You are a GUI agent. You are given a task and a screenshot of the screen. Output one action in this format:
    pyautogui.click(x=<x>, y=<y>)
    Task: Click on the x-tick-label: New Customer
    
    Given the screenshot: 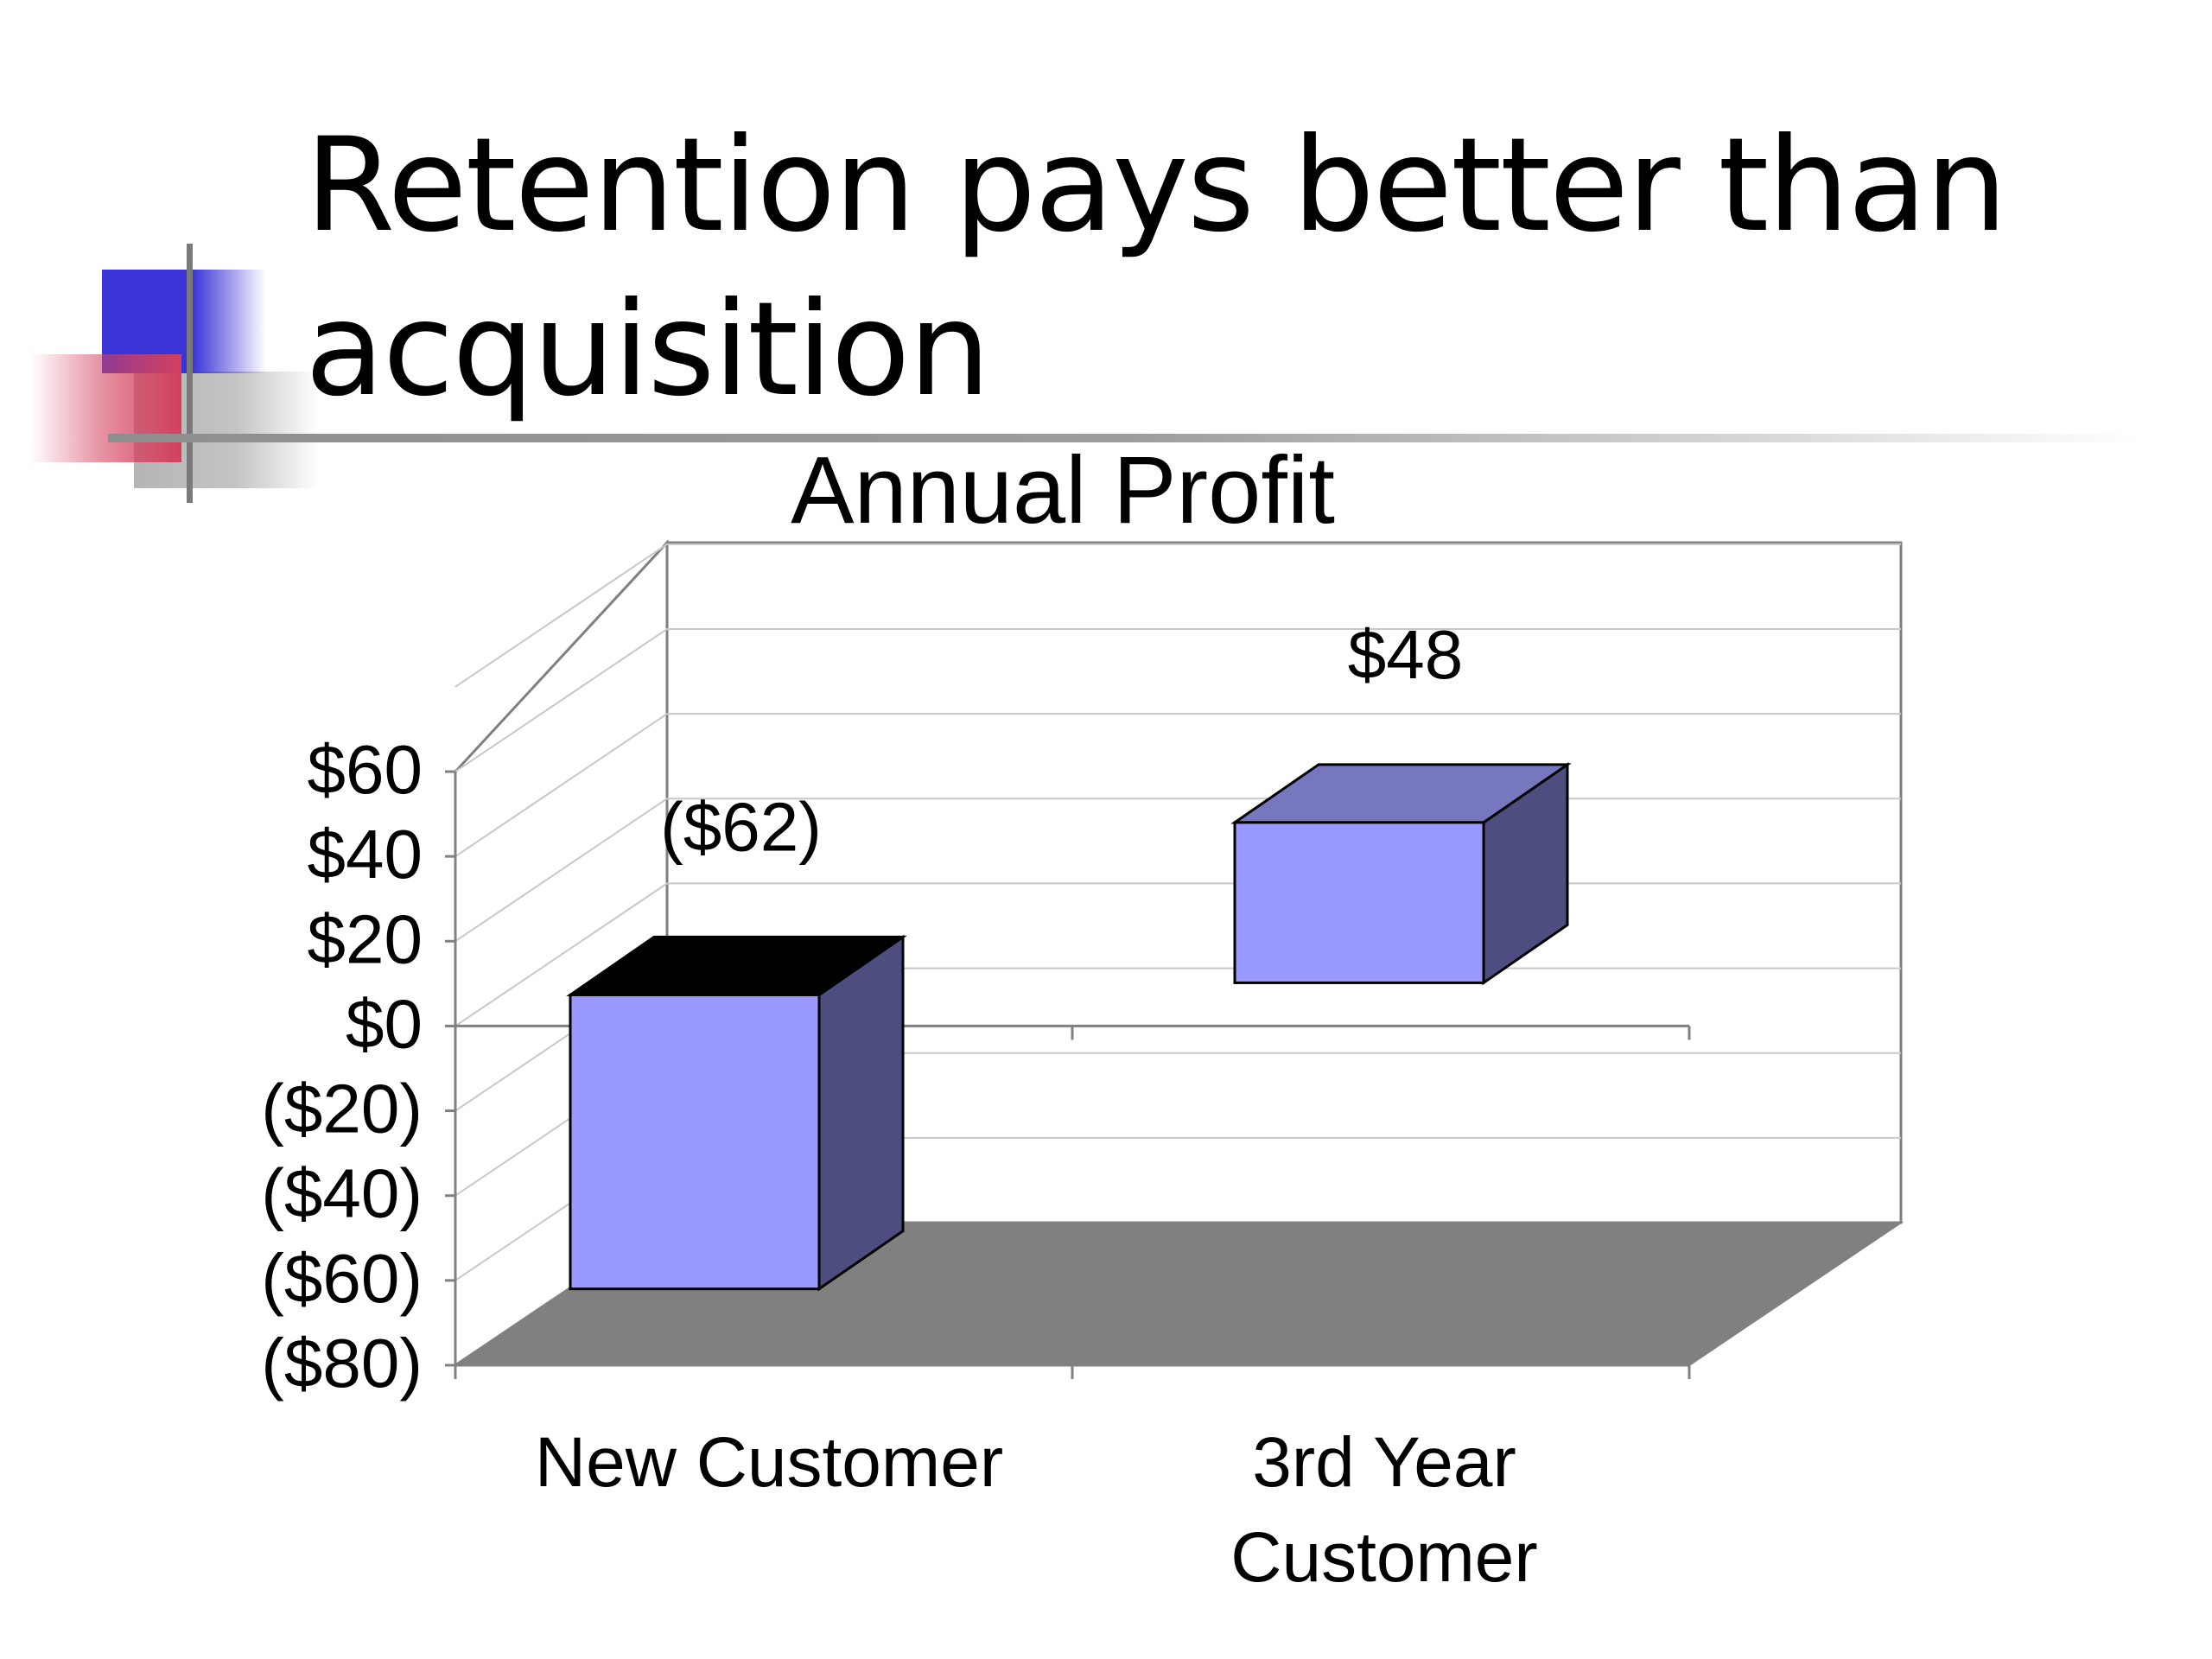 What is the action you would take?
    pyautogui.click(x=769, y=1462)
    